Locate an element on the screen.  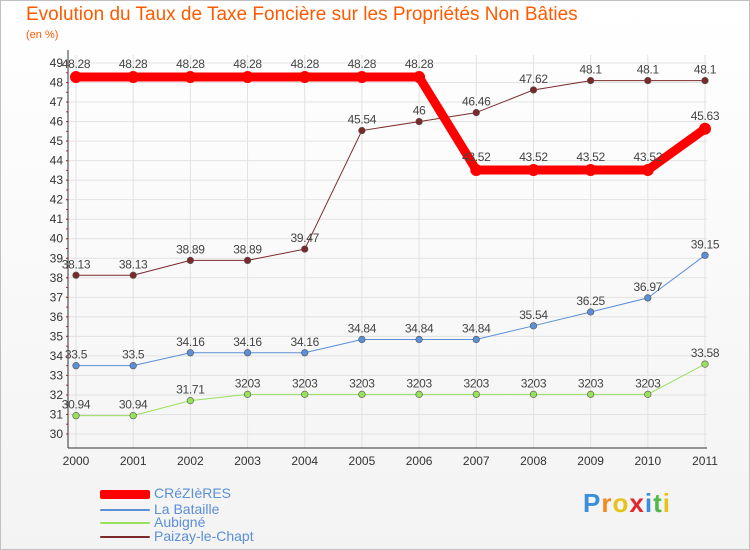
y-tick-label: 32 is located at coordinates (57, 395).